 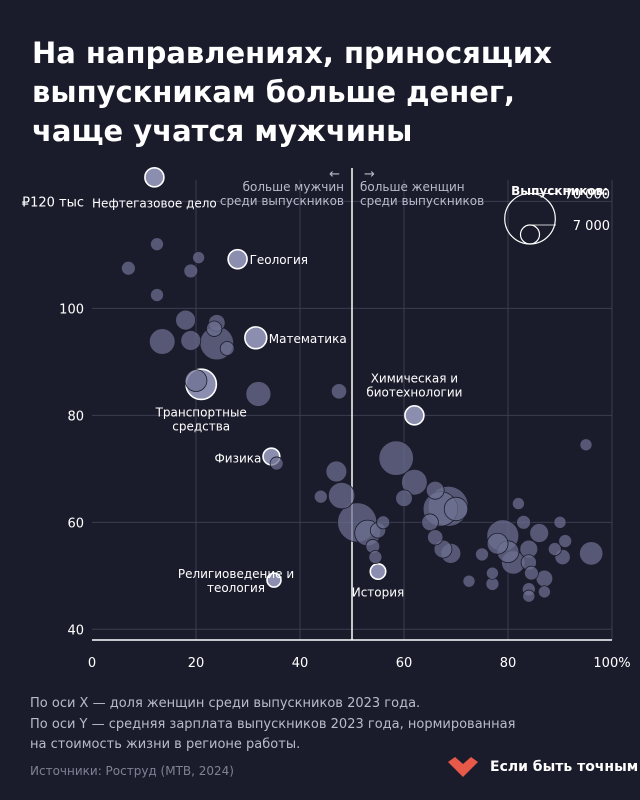 What do you see at coordinates (378, 593) in the screenshot?
I see `point-label-7: История` at bounding box center [378, 593].